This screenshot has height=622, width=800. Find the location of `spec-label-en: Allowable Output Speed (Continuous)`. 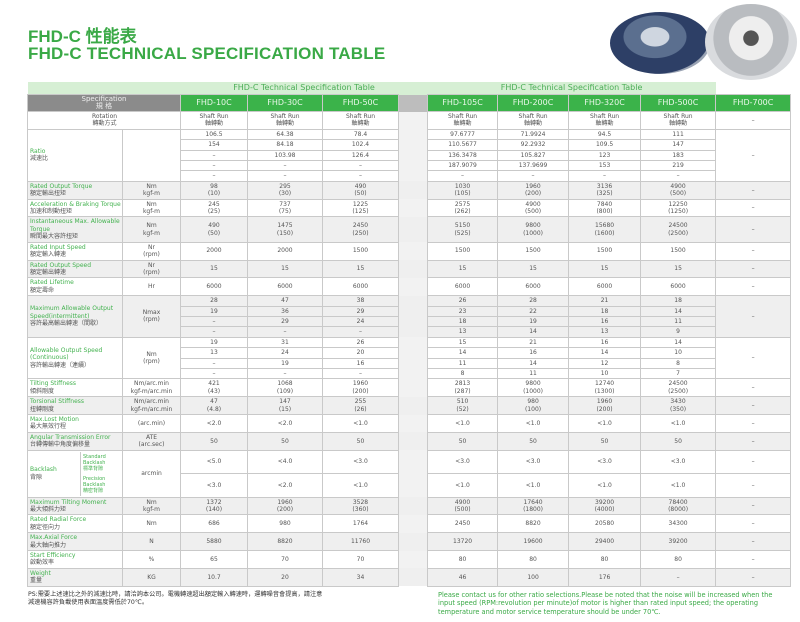

spec-label-en: Allowable Output Speed (Continuous) is located at coordinates (66, 354).